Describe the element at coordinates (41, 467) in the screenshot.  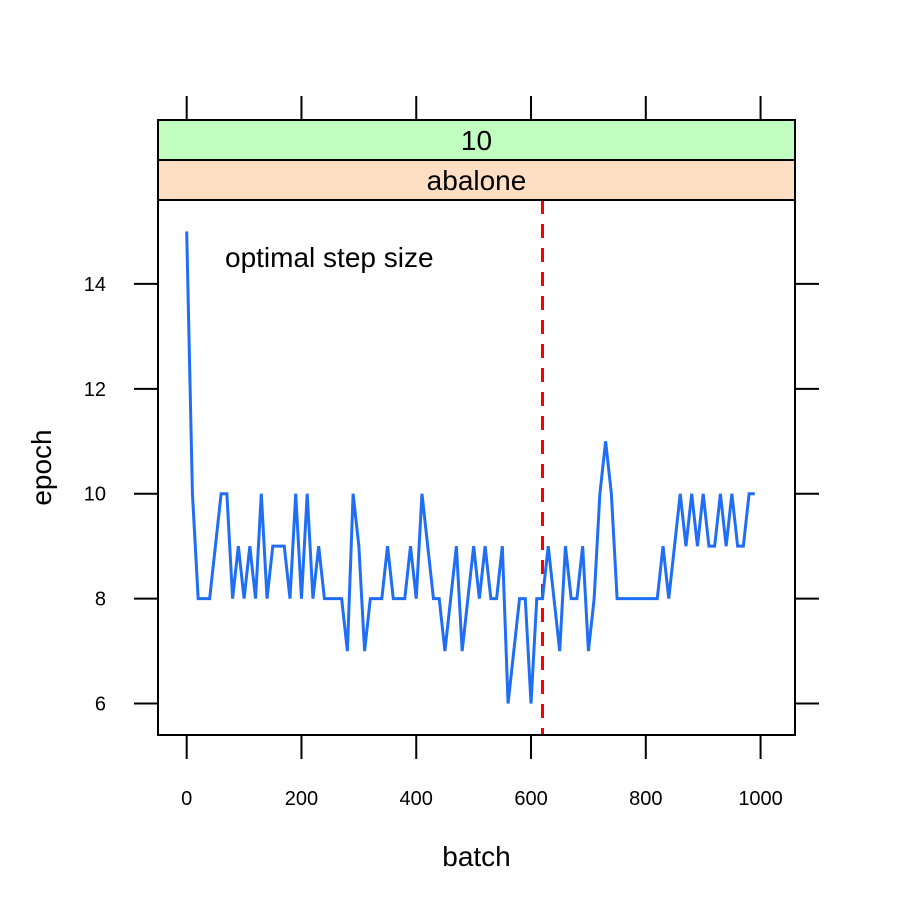
I see `y-axis-title: epoch` at that location.